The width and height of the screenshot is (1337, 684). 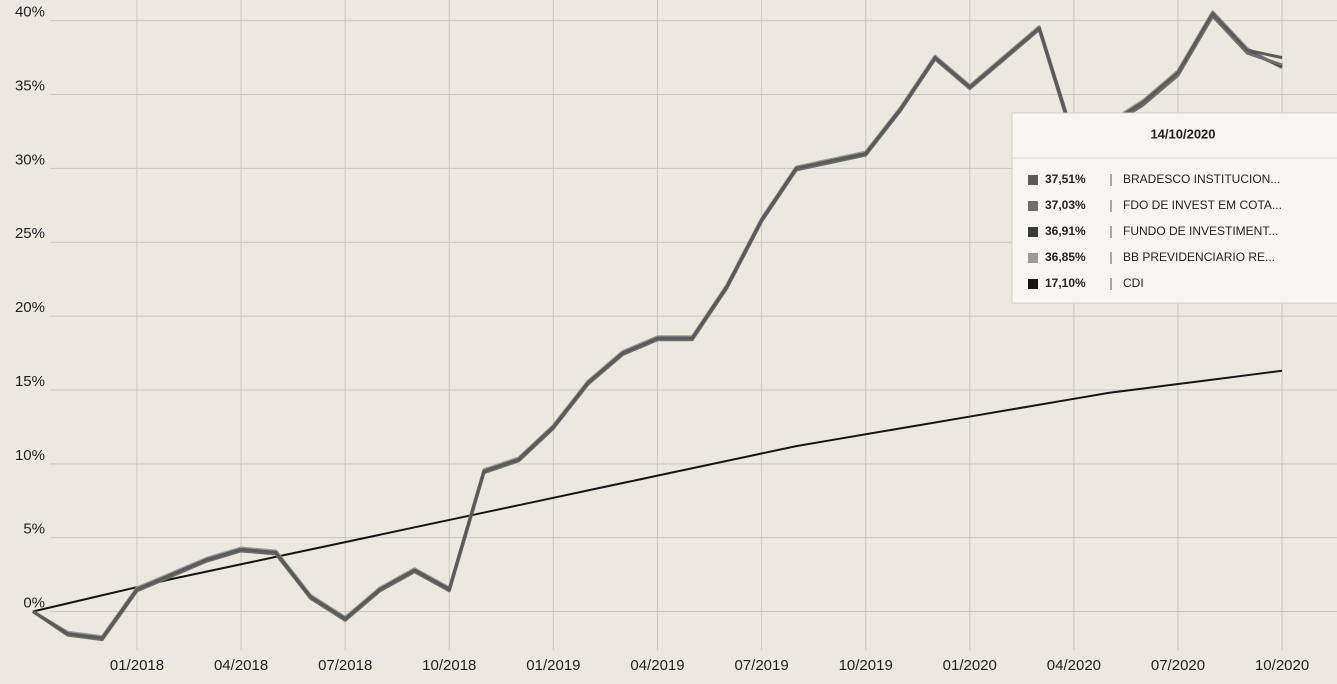 What do you see at coordinates (1065, 257) in the screenshot?
I see `tooltip-value: 36,85%` at bounding box center [1065, 257].